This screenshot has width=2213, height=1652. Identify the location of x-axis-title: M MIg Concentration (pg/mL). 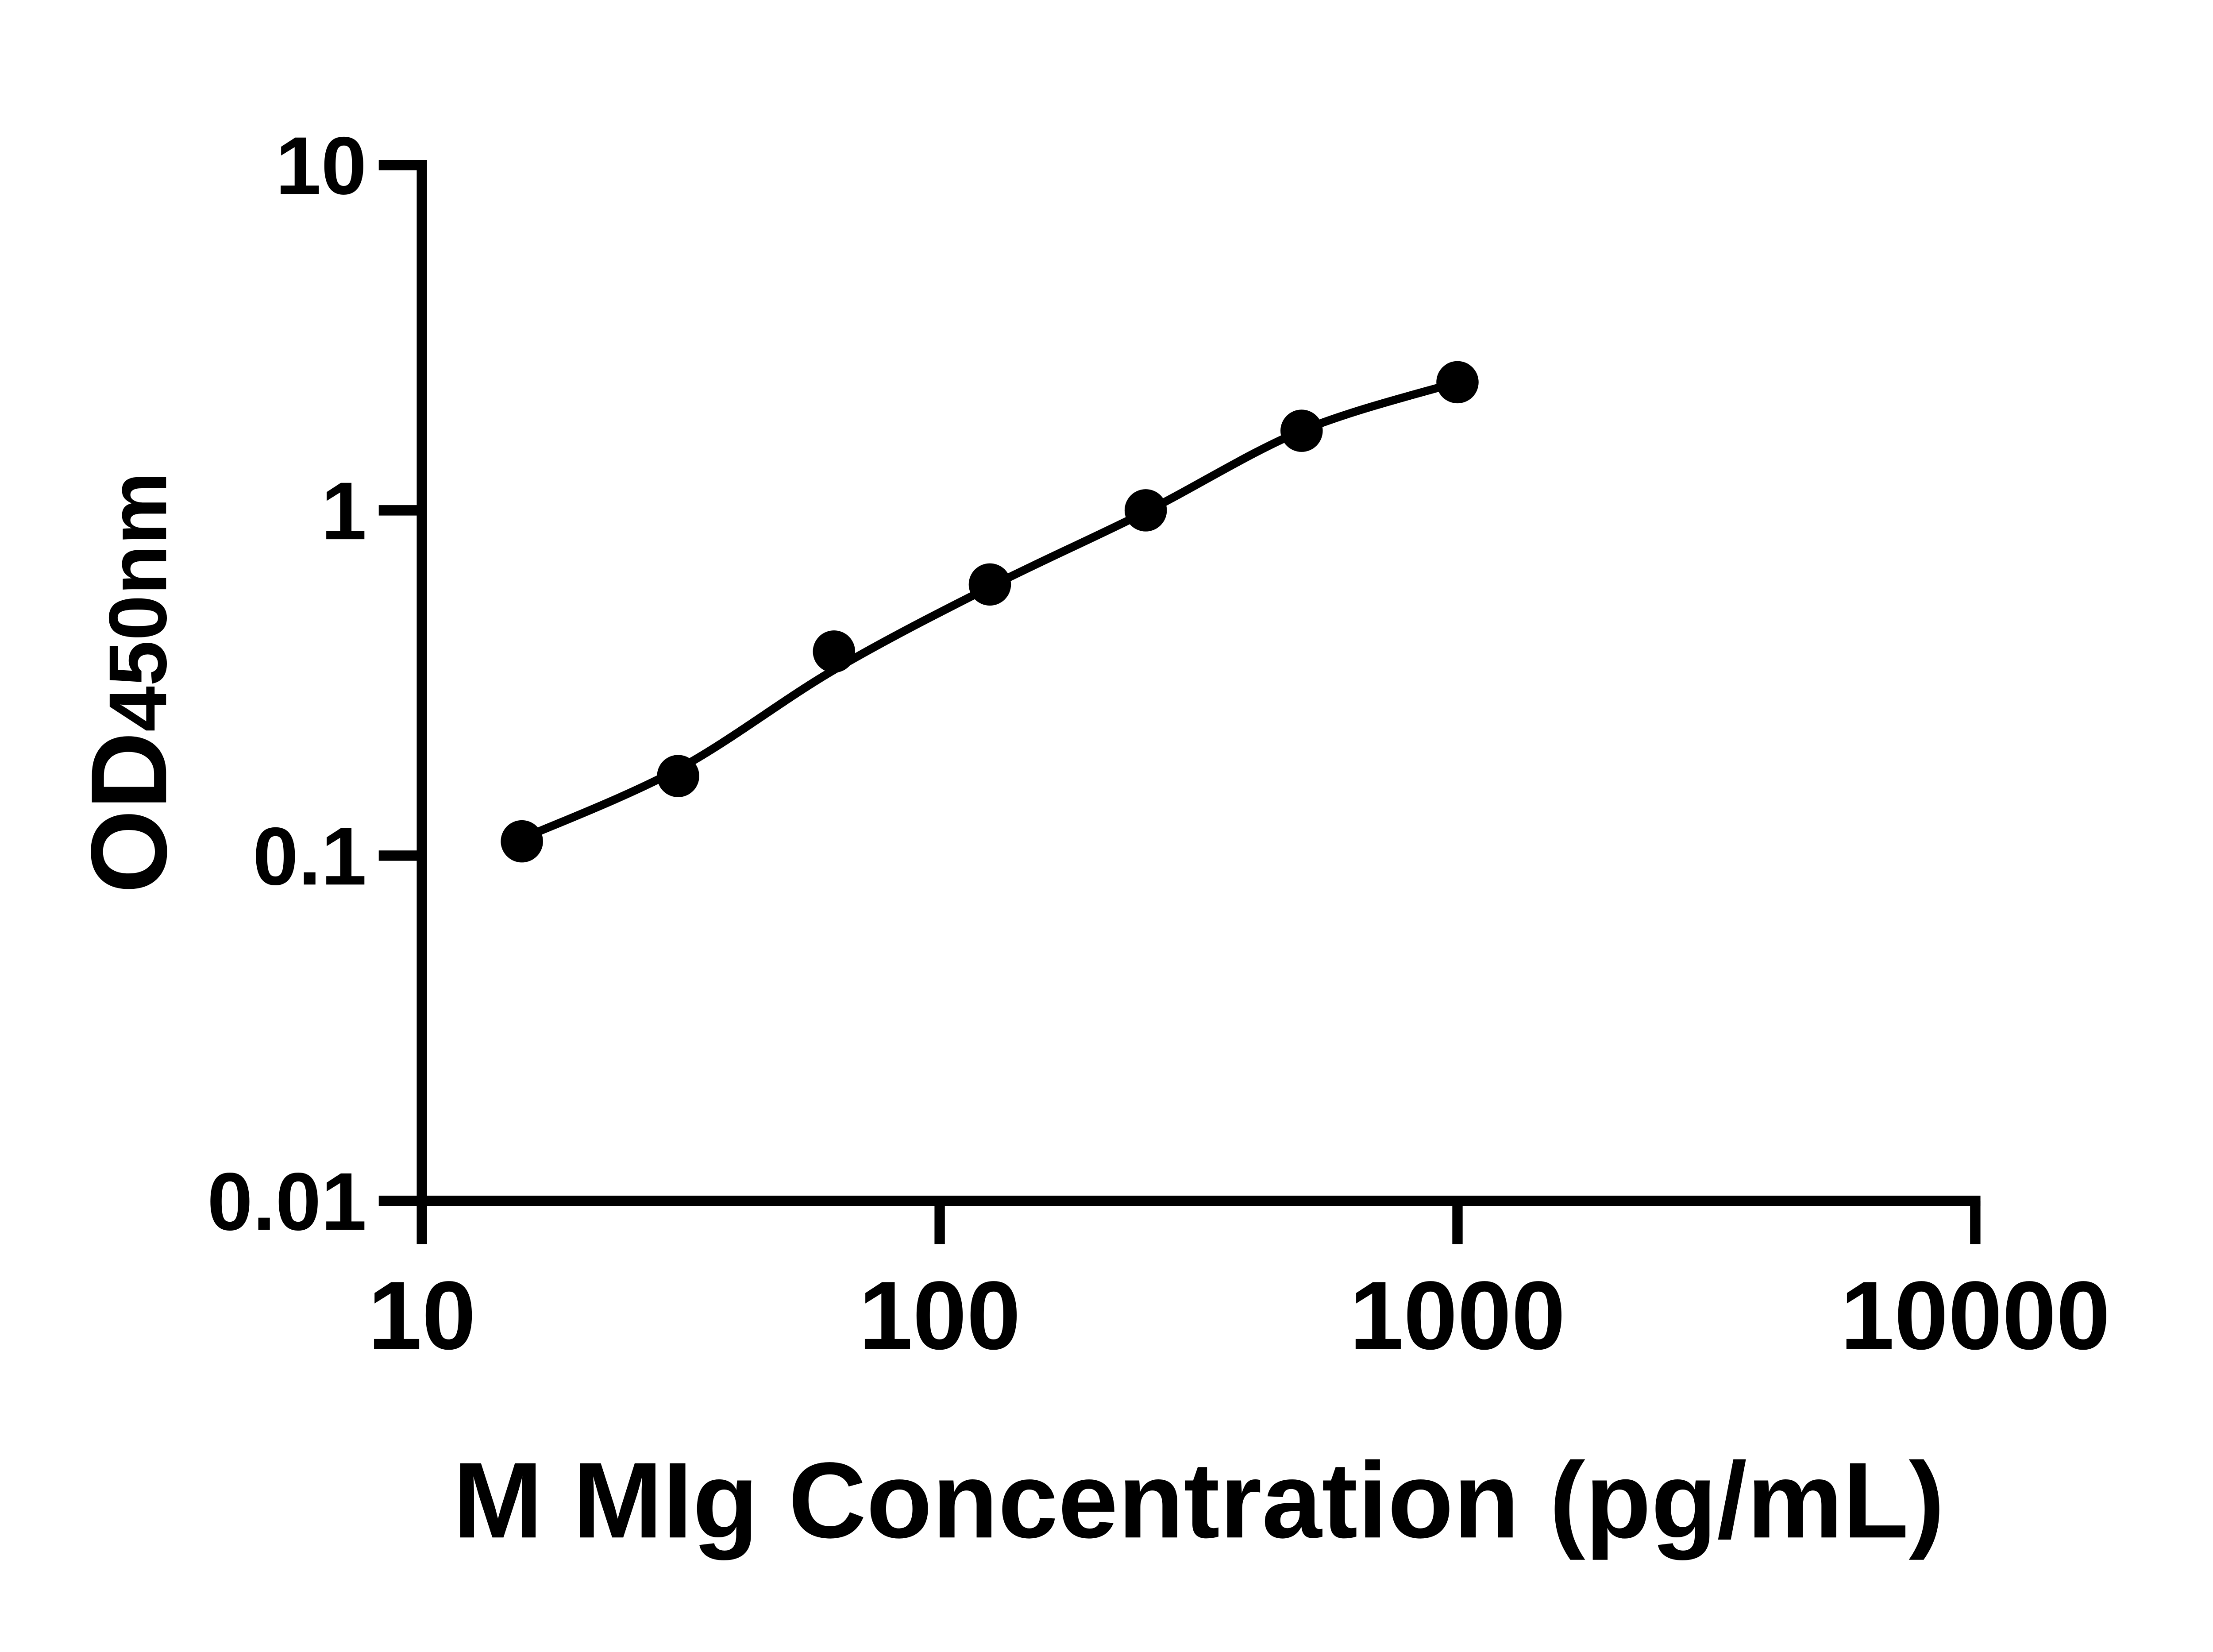
(1198, 1500).